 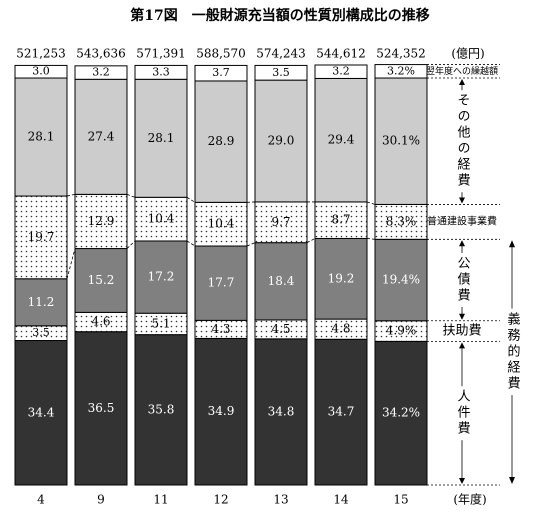 I want to click on data-label: 3.3, so click(x=161, y=71).